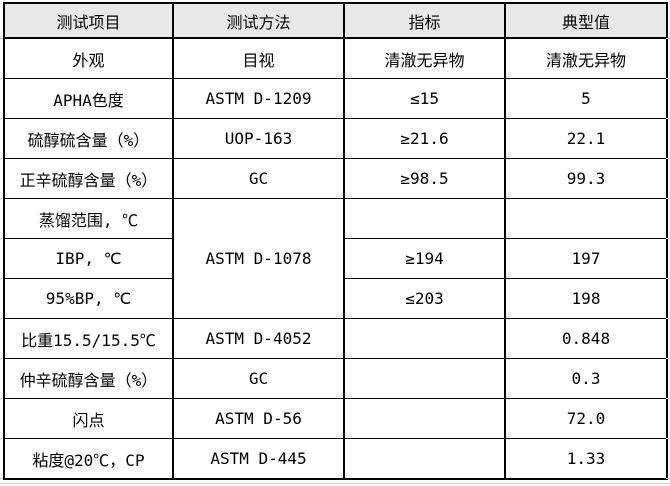 This screenshot has height=486, width=670. What do you see at coordinates (88, 98) in the screenshot?
I see `cell-test-item: APHA色度` at bounding box center [88, 98].